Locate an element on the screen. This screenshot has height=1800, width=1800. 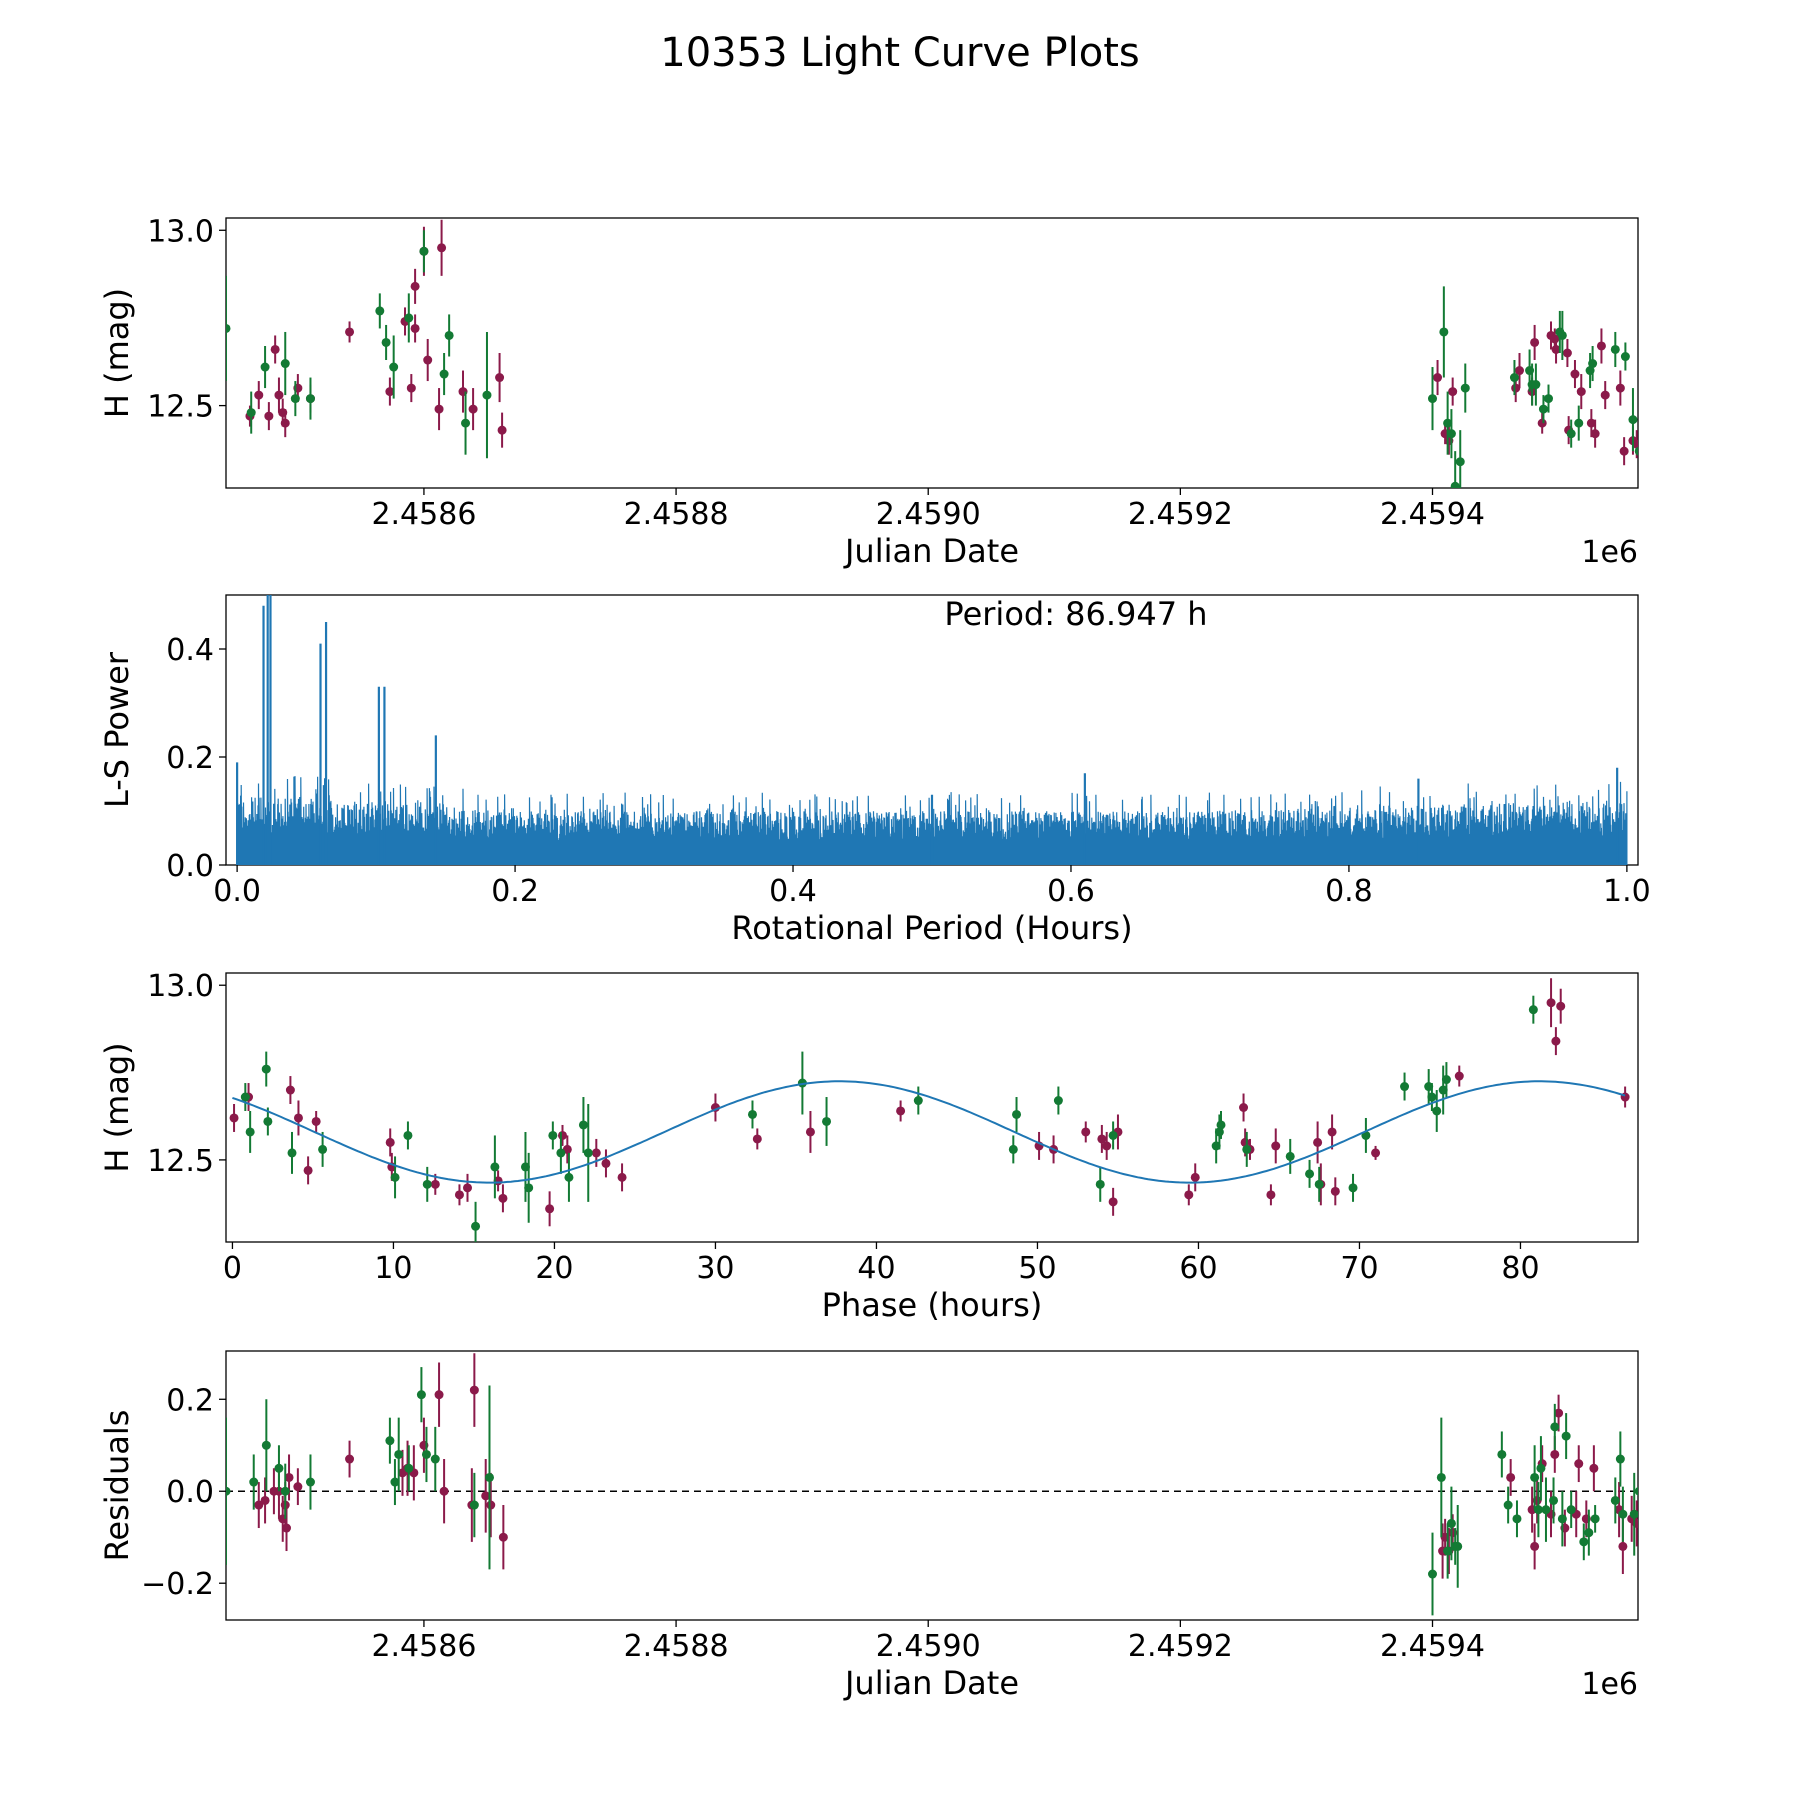
plot-frame is located at coordinates (932, 1107).